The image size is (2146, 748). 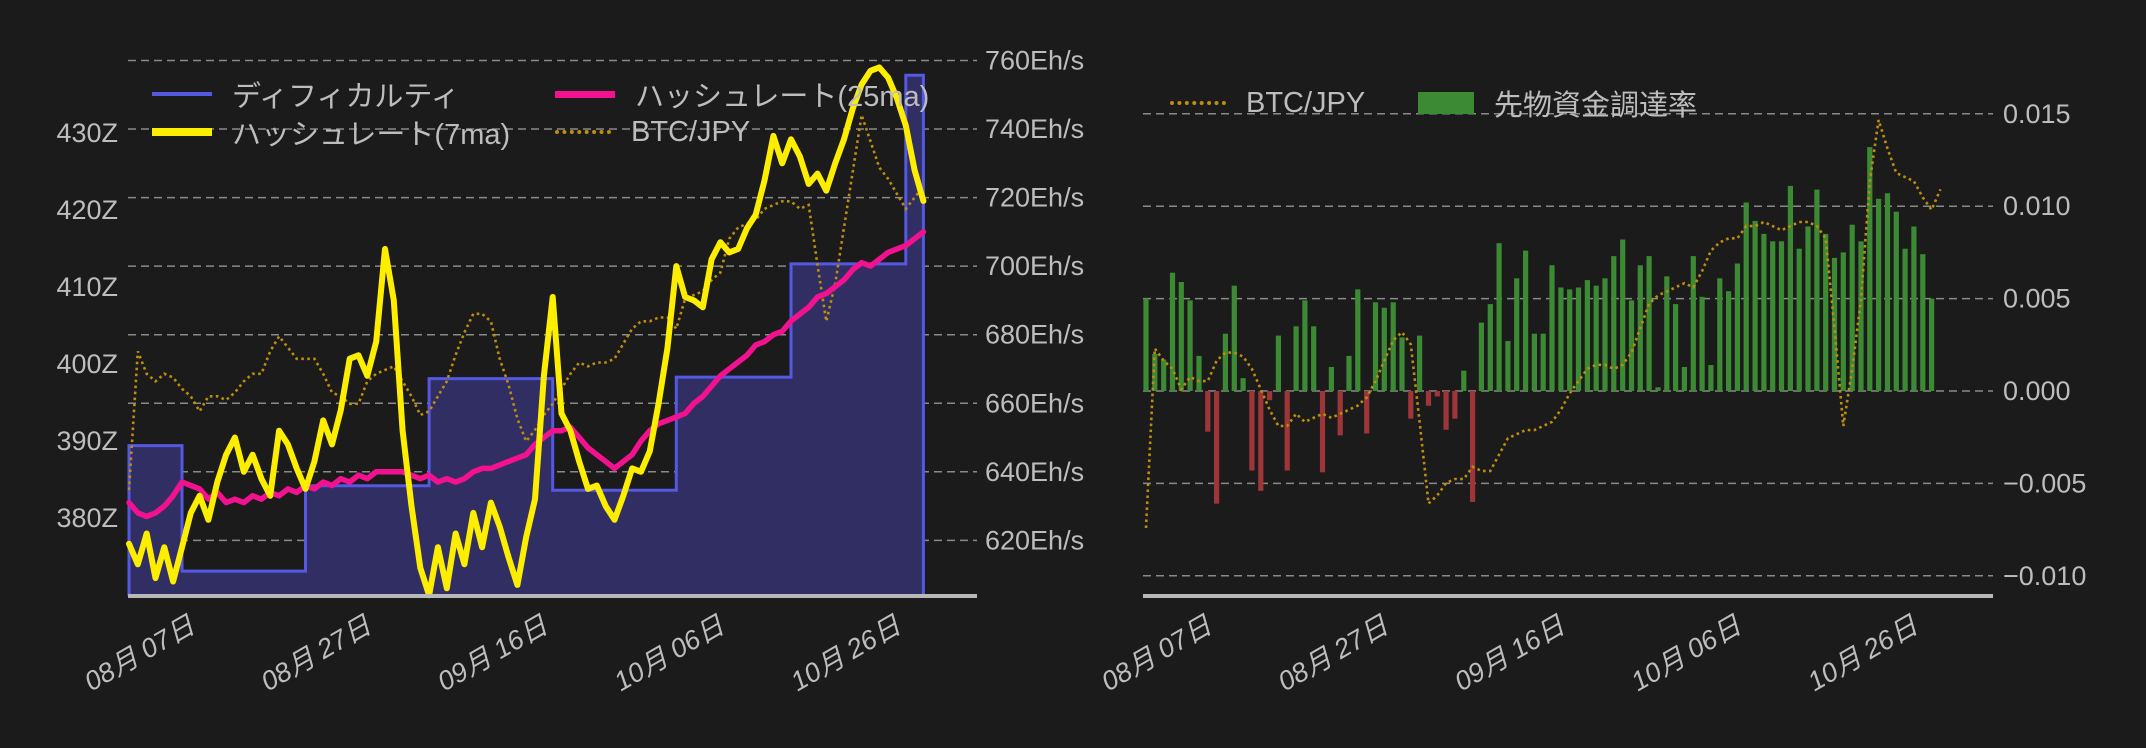 I want to click on hashrate-7ma-line-swatch, so click(x=182, y=132).